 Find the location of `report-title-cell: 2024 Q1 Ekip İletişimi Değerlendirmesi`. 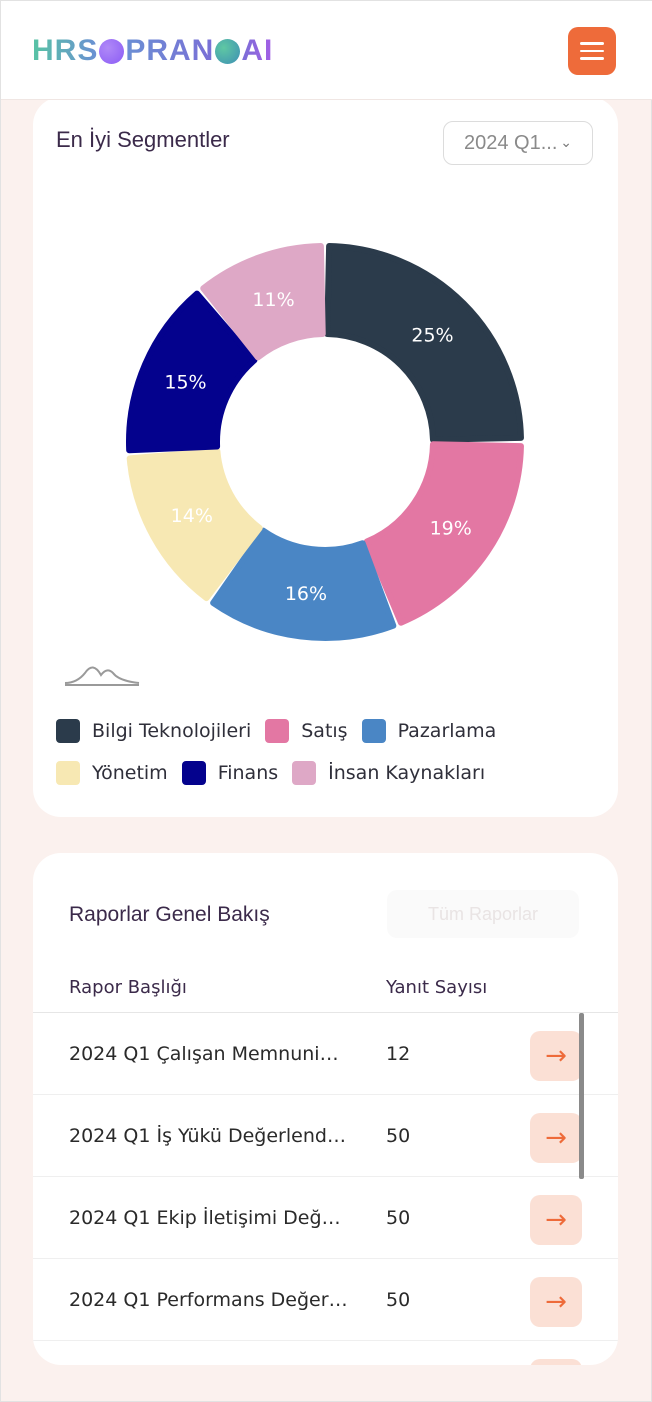

report-title-cell: 2024 Q1 Ekip İletişimi Değerlendirmesi is located at coordinates (209, 1218).